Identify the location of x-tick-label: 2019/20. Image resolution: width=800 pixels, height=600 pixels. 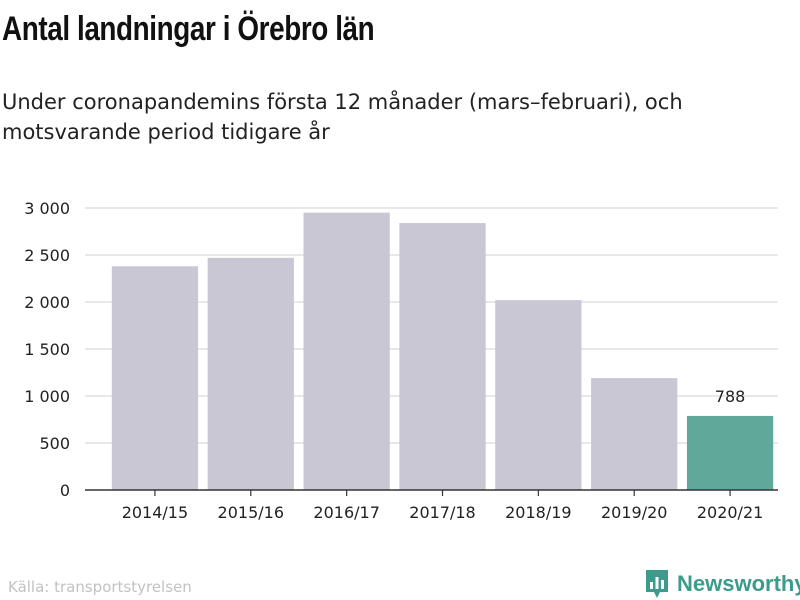
(634, 512).